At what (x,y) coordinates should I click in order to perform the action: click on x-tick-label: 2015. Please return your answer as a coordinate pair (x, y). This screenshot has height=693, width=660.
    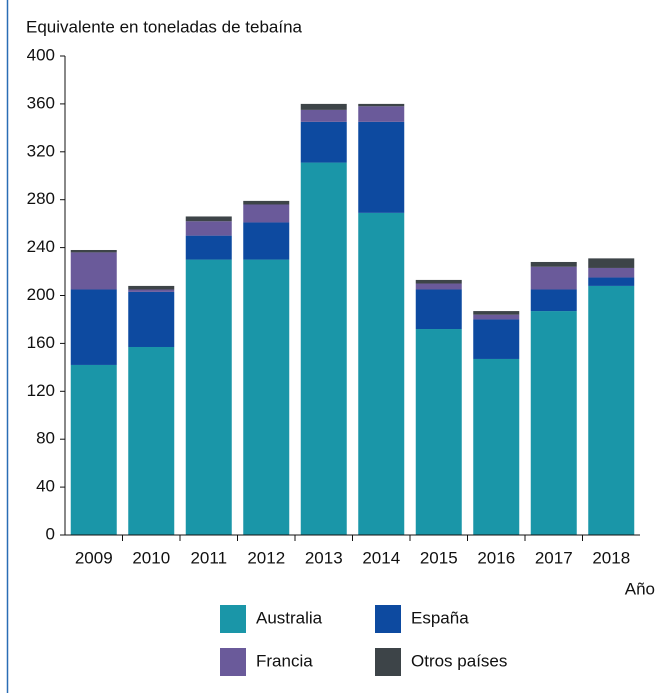
    Looking at the image, I should click on (439, 557).